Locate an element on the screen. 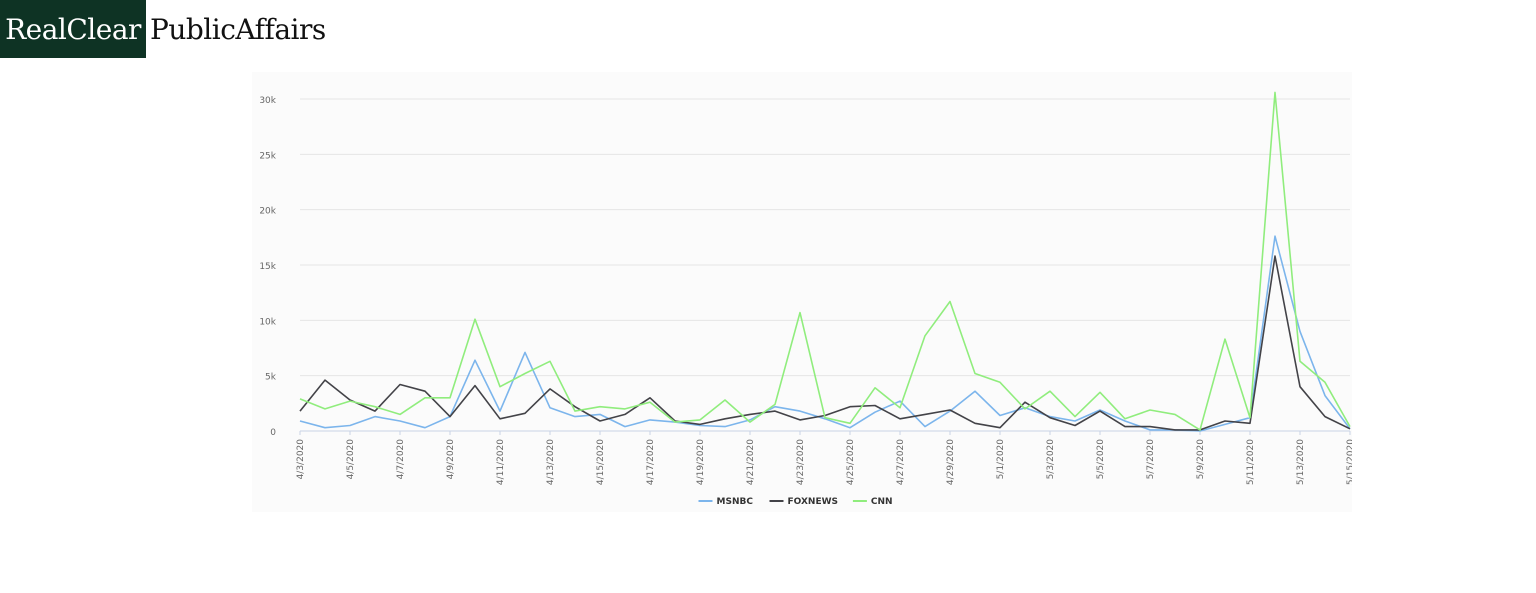 This screenshot has width=1536, height=593. x-tick-label: 4/13/2020 is located at coordinates (551, 462).